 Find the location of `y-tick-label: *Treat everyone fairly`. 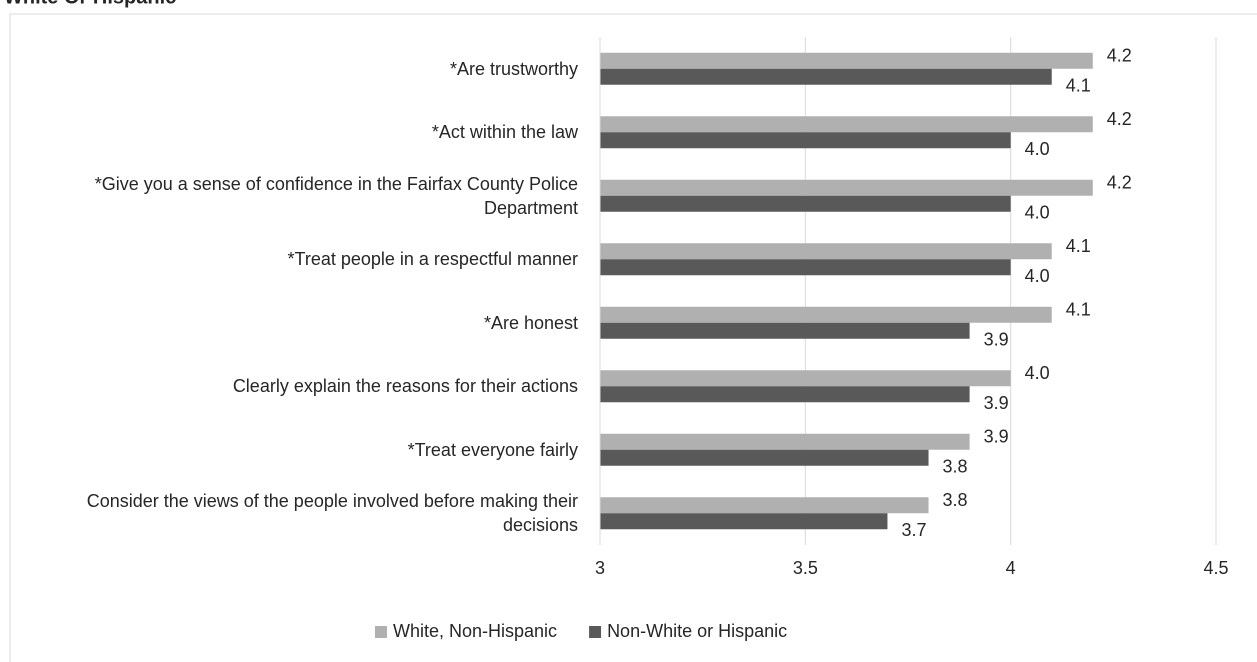

y-tick-label: *Treat everyone fairly is located at coordinates (492, 449).